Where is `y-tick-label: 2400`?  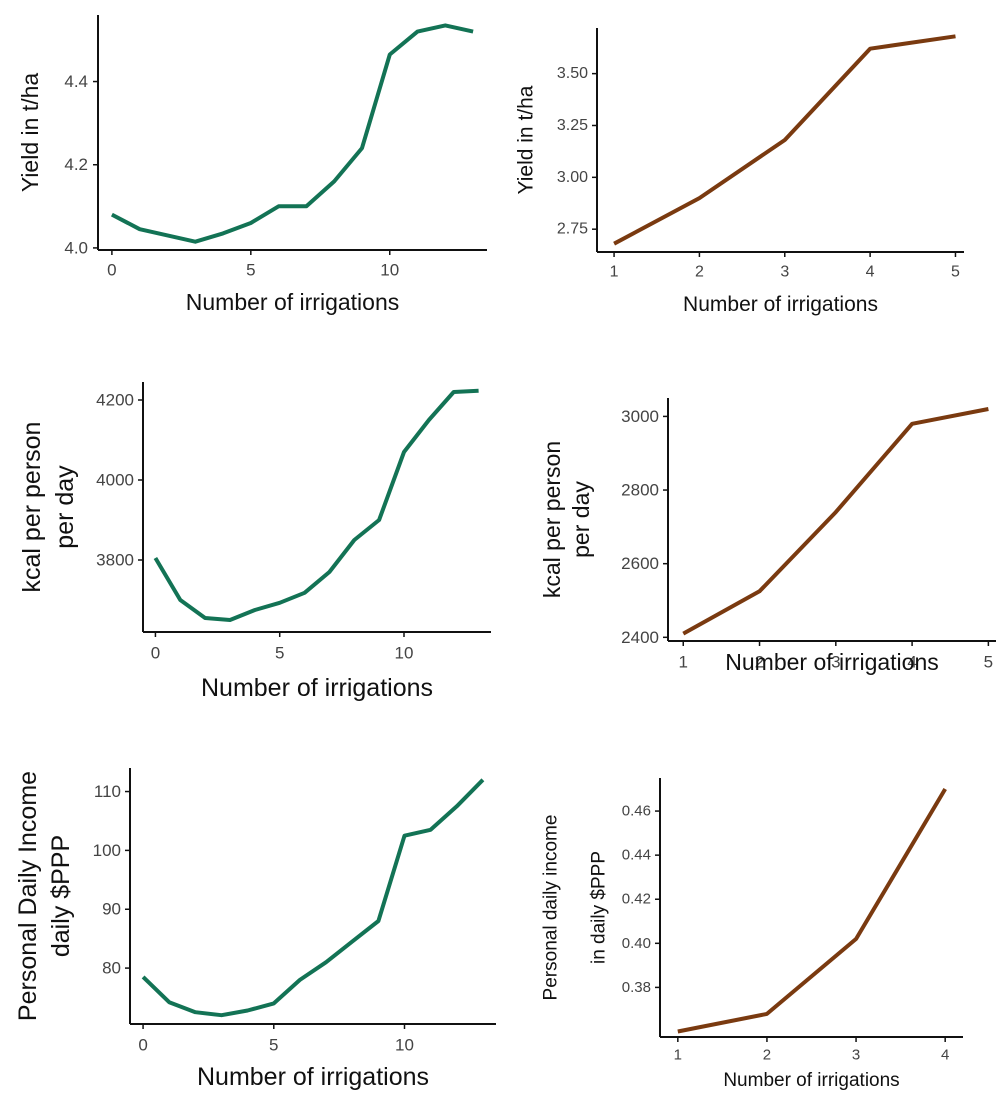 y-tick-label: 2400 is located at coordinates (640, 637).